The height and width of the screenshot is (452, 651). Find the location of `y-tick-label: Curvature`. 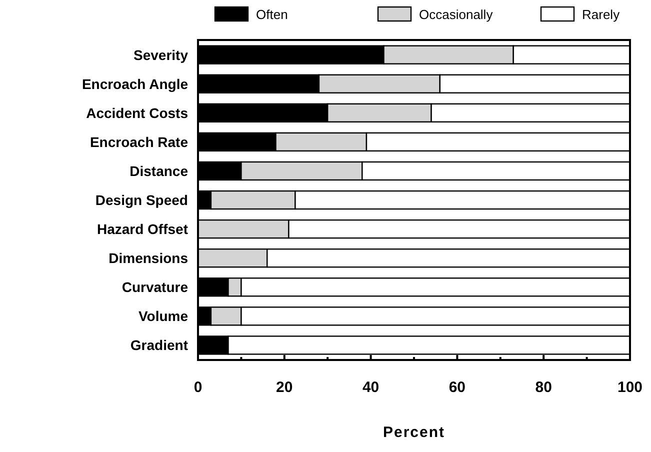

y-tick-label: Curvature is located at coordinates (155, 287).